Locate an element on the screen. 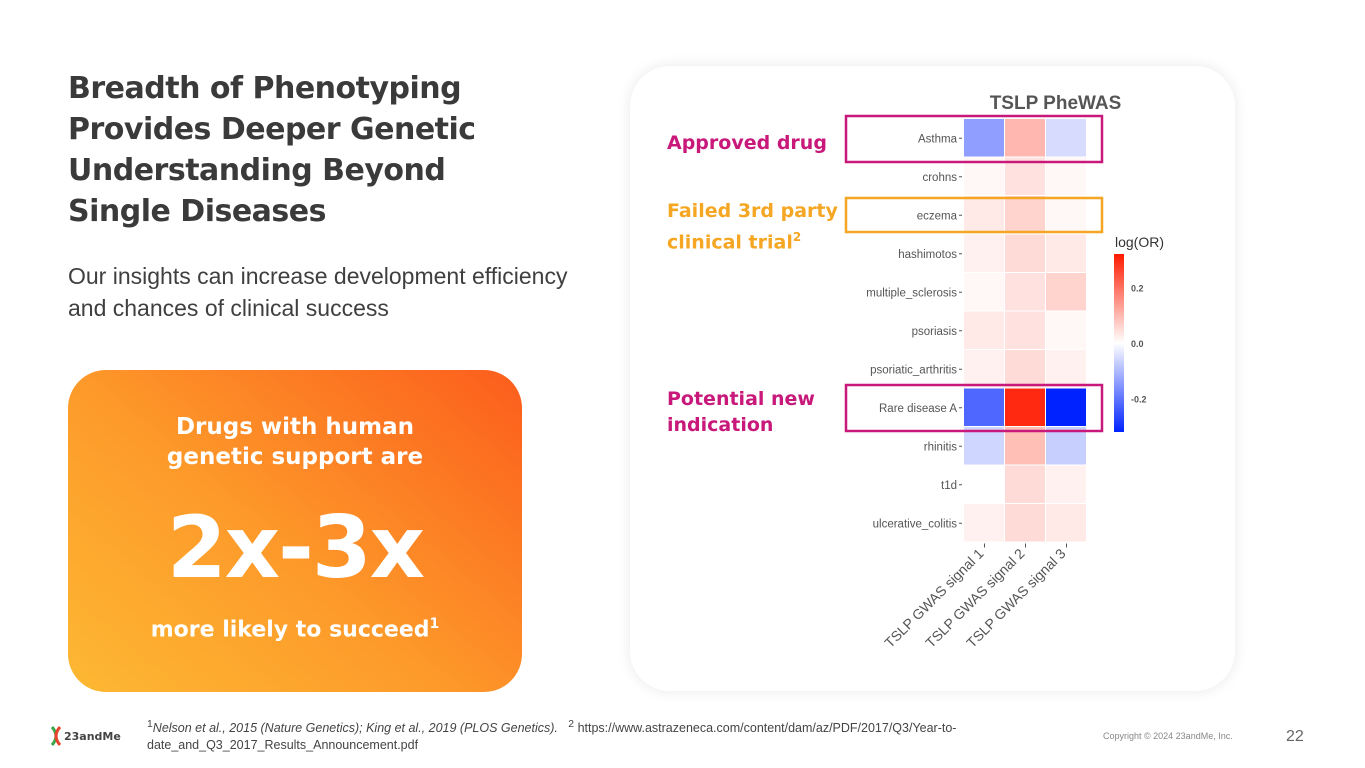  copyright: Copyright © 2024 23andMe, Inc. is located at coordinates (1168, 736).